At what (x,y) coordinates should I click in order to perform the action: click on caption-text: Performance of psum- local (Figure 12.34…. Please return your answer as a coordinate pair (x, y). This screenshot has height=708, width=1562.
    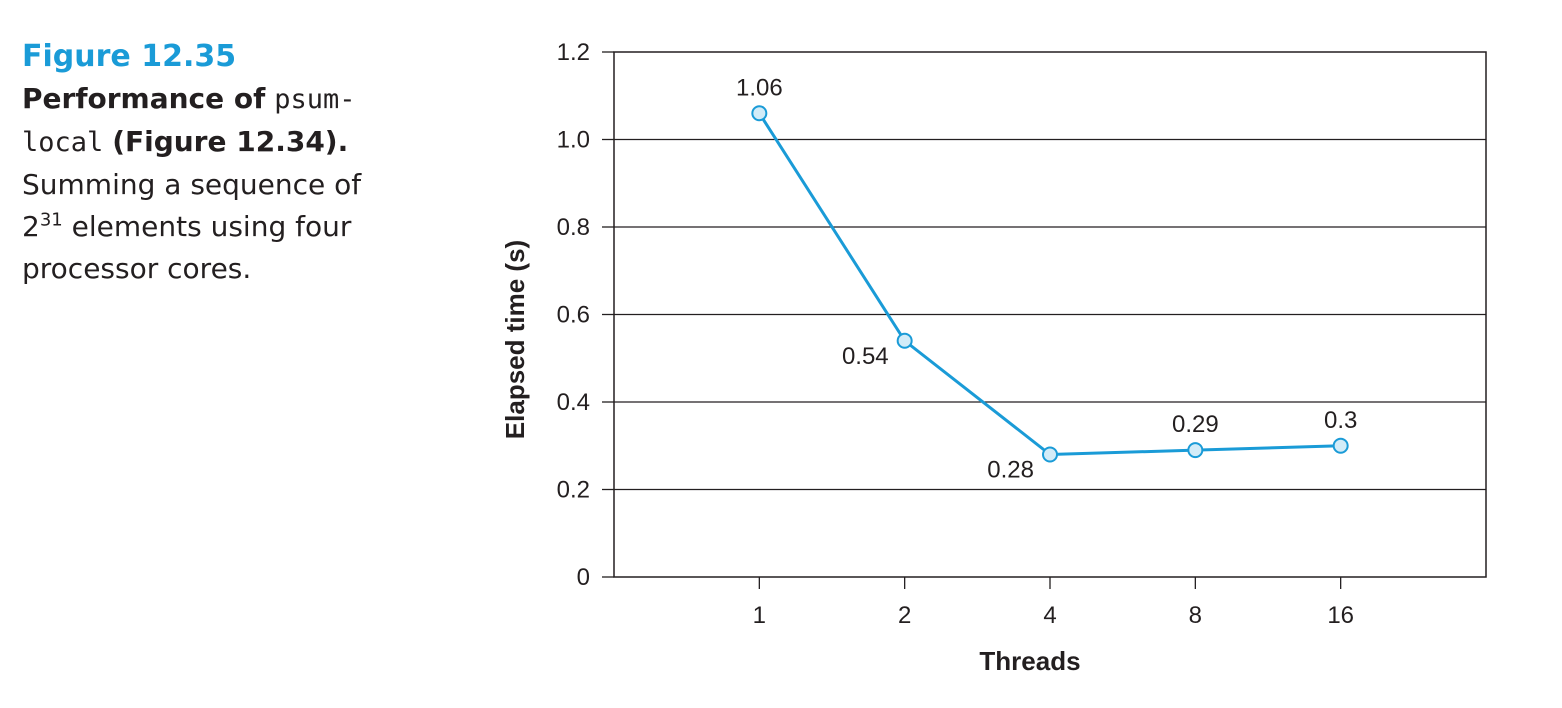
    Looking at the image, I should click on (222, 184).